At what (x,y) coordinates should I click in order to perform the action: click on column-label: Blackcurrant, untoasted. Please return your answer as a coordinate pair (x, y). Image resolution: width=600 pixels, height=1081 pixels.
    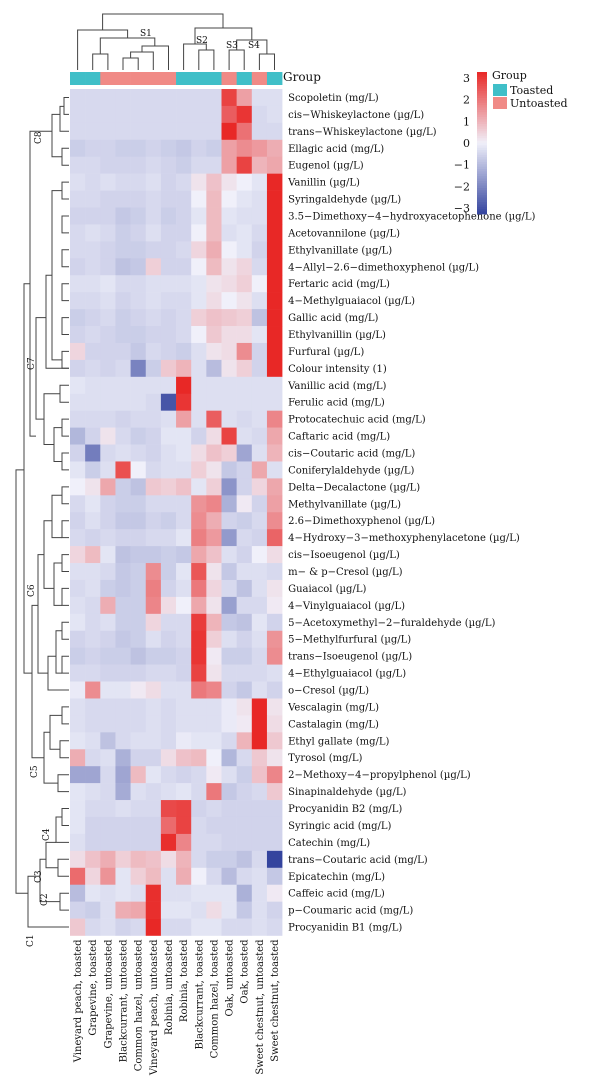
    Looking at the image, I should click on (124, 1000).